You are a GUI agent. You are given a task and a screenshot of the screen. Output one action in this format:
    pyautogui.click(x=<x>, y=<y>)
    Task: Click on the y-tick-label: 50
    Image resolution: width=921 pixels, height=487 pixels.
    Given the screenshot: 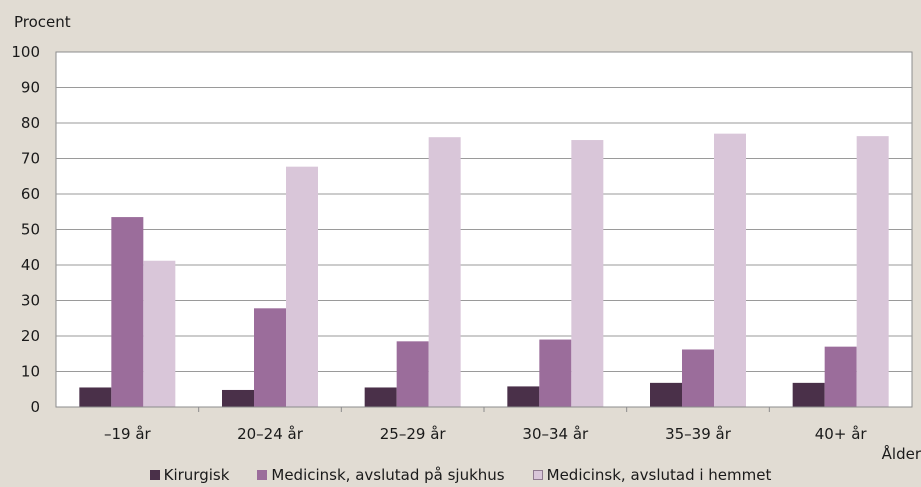 What is the action you would take?
    pyautogui.click(x=30, y=230)
    